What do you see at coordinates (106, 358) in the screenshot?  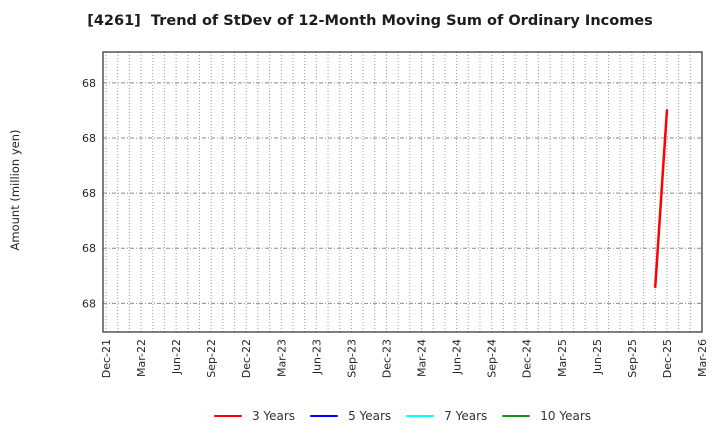 I see `x-tick-label: Dec-21` at bounding box center [106, 358].